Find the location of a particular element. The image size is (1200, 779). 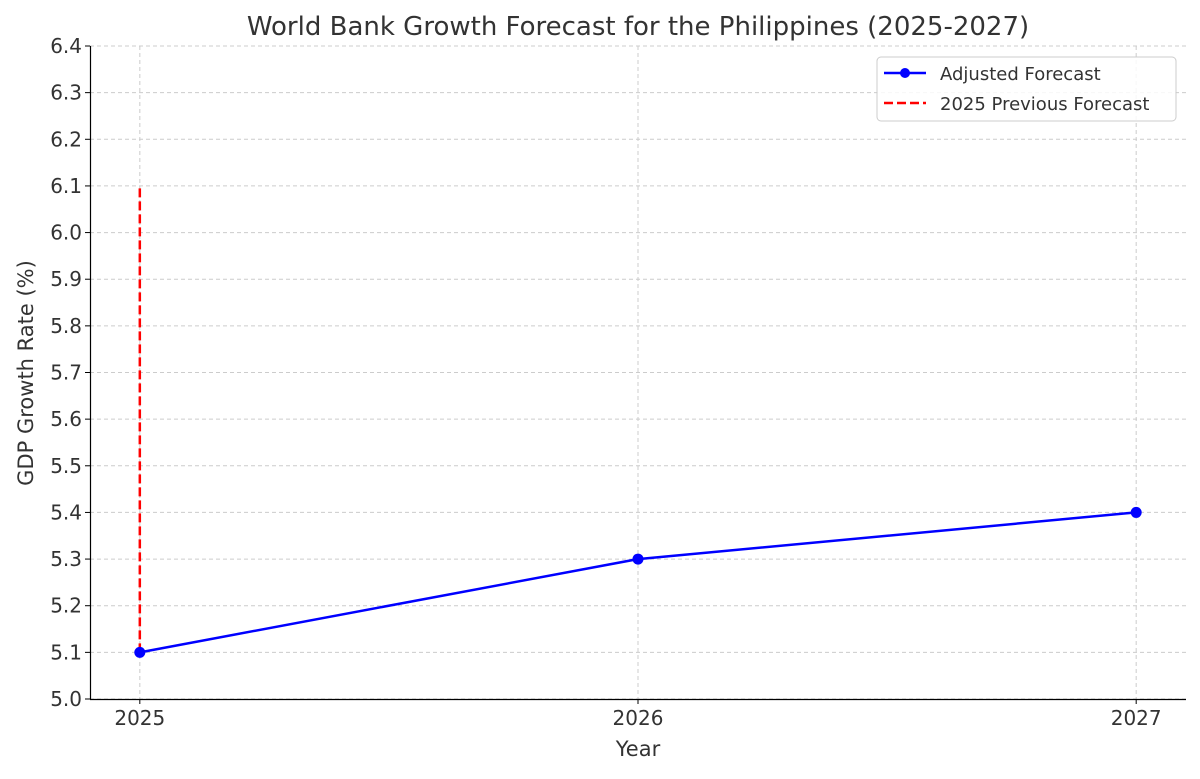

y-tick-label: 6.4 is located at coordinates (66, 46).